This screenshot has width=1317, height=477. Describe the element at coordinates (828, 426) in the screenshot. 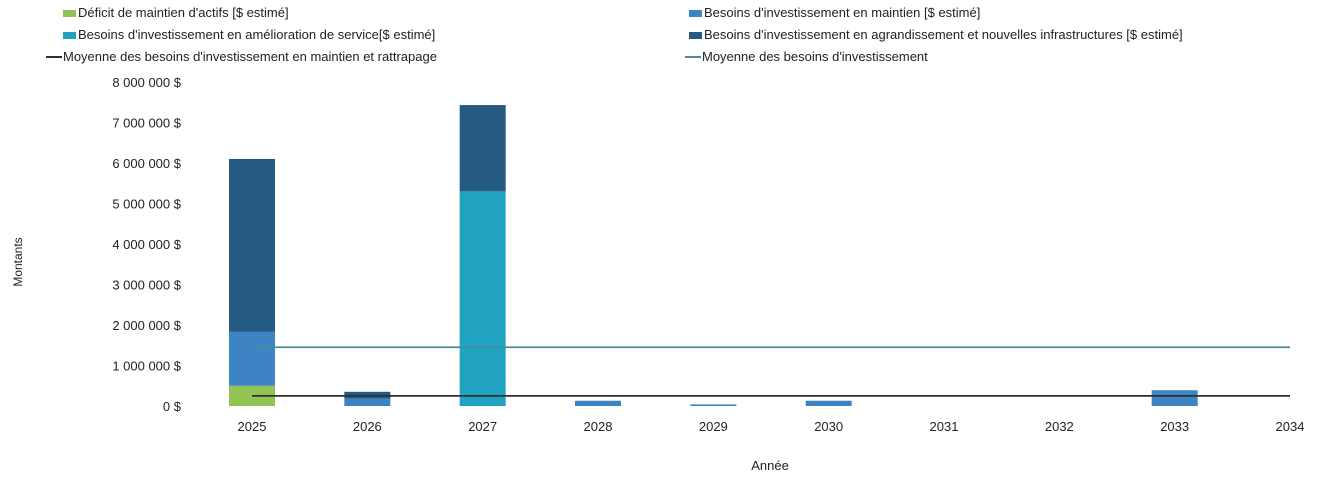

I see `x-tick-label: 2030` at that location.